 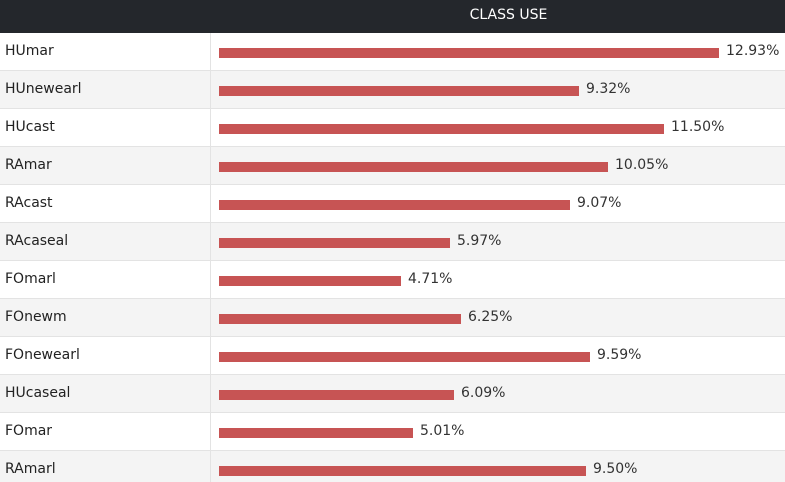 I want to click on chart-header: CLASS USE, so click(x=392, y=16).